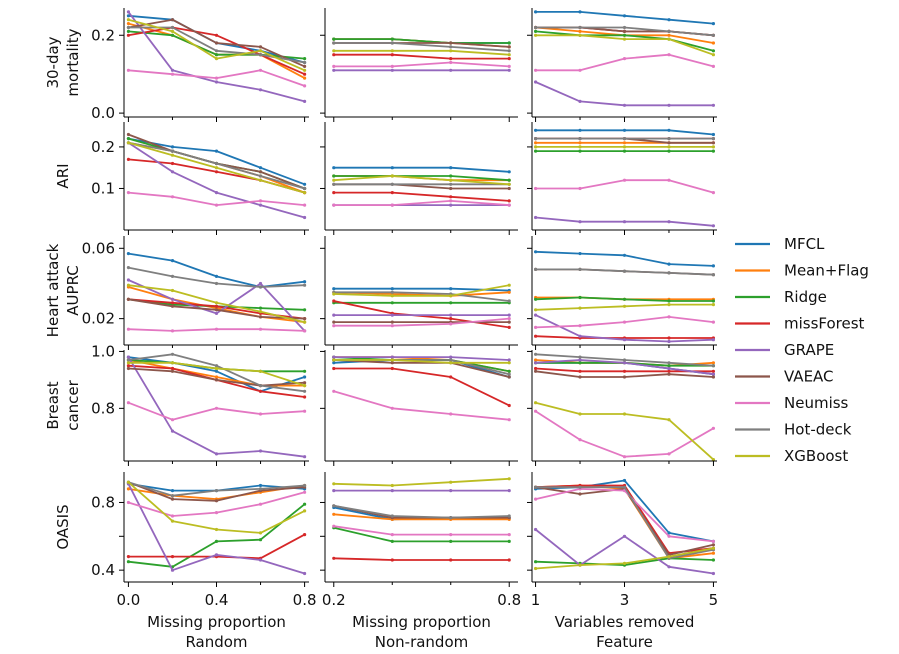 This screenshot has width=899, height=654. Describe the element at coordinates (800, 324) in the screenshot. I see `legend-entry-missforest: missForest` at that location.